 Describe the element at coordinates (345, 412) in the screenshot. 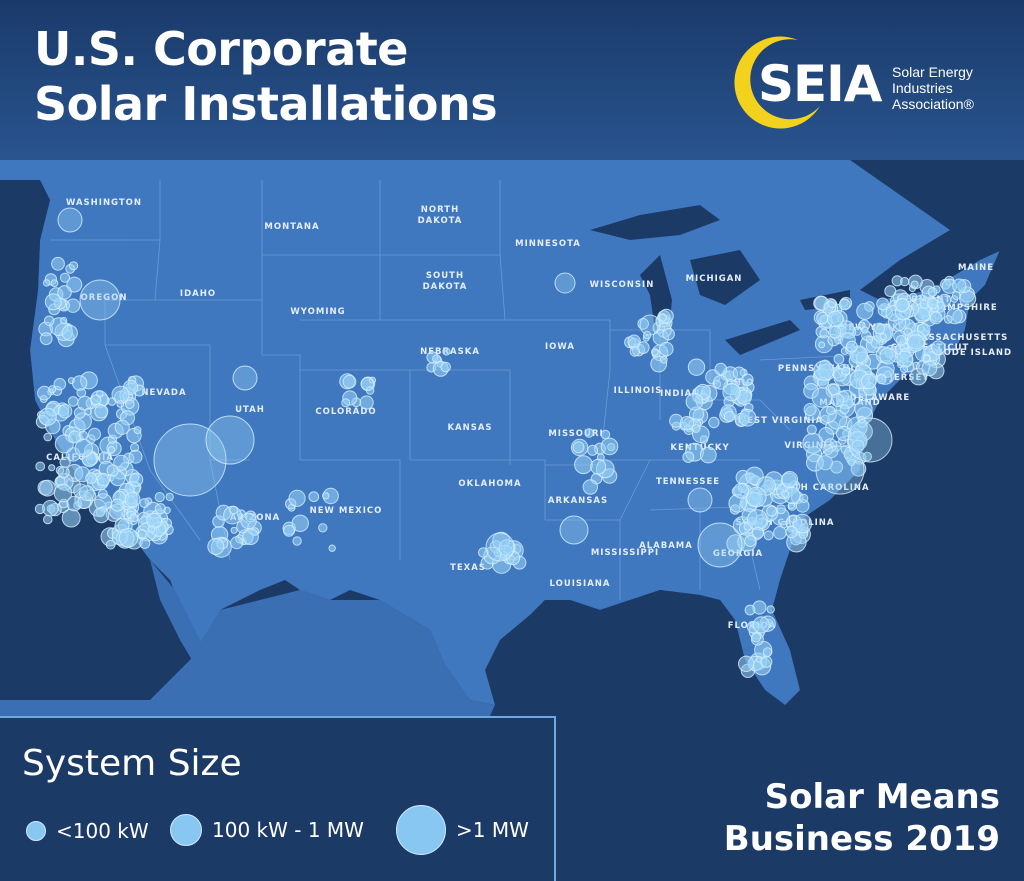

I see `state-label-colorado: COLORADO` at that location.